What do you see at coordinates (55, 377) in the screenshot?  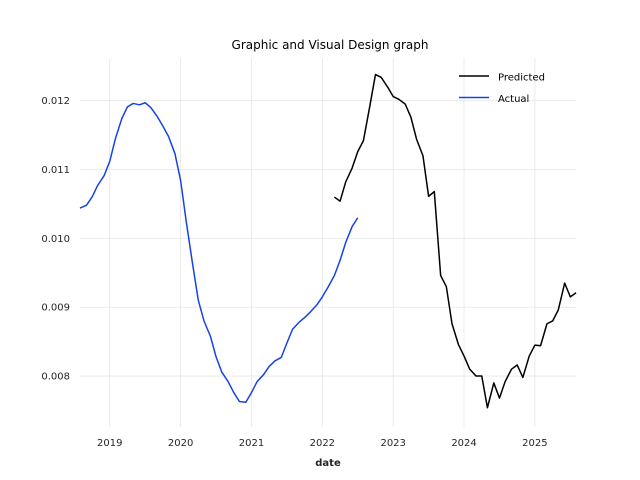 I see `y-tick-label: 0.008` at bounding box center [55, 377].